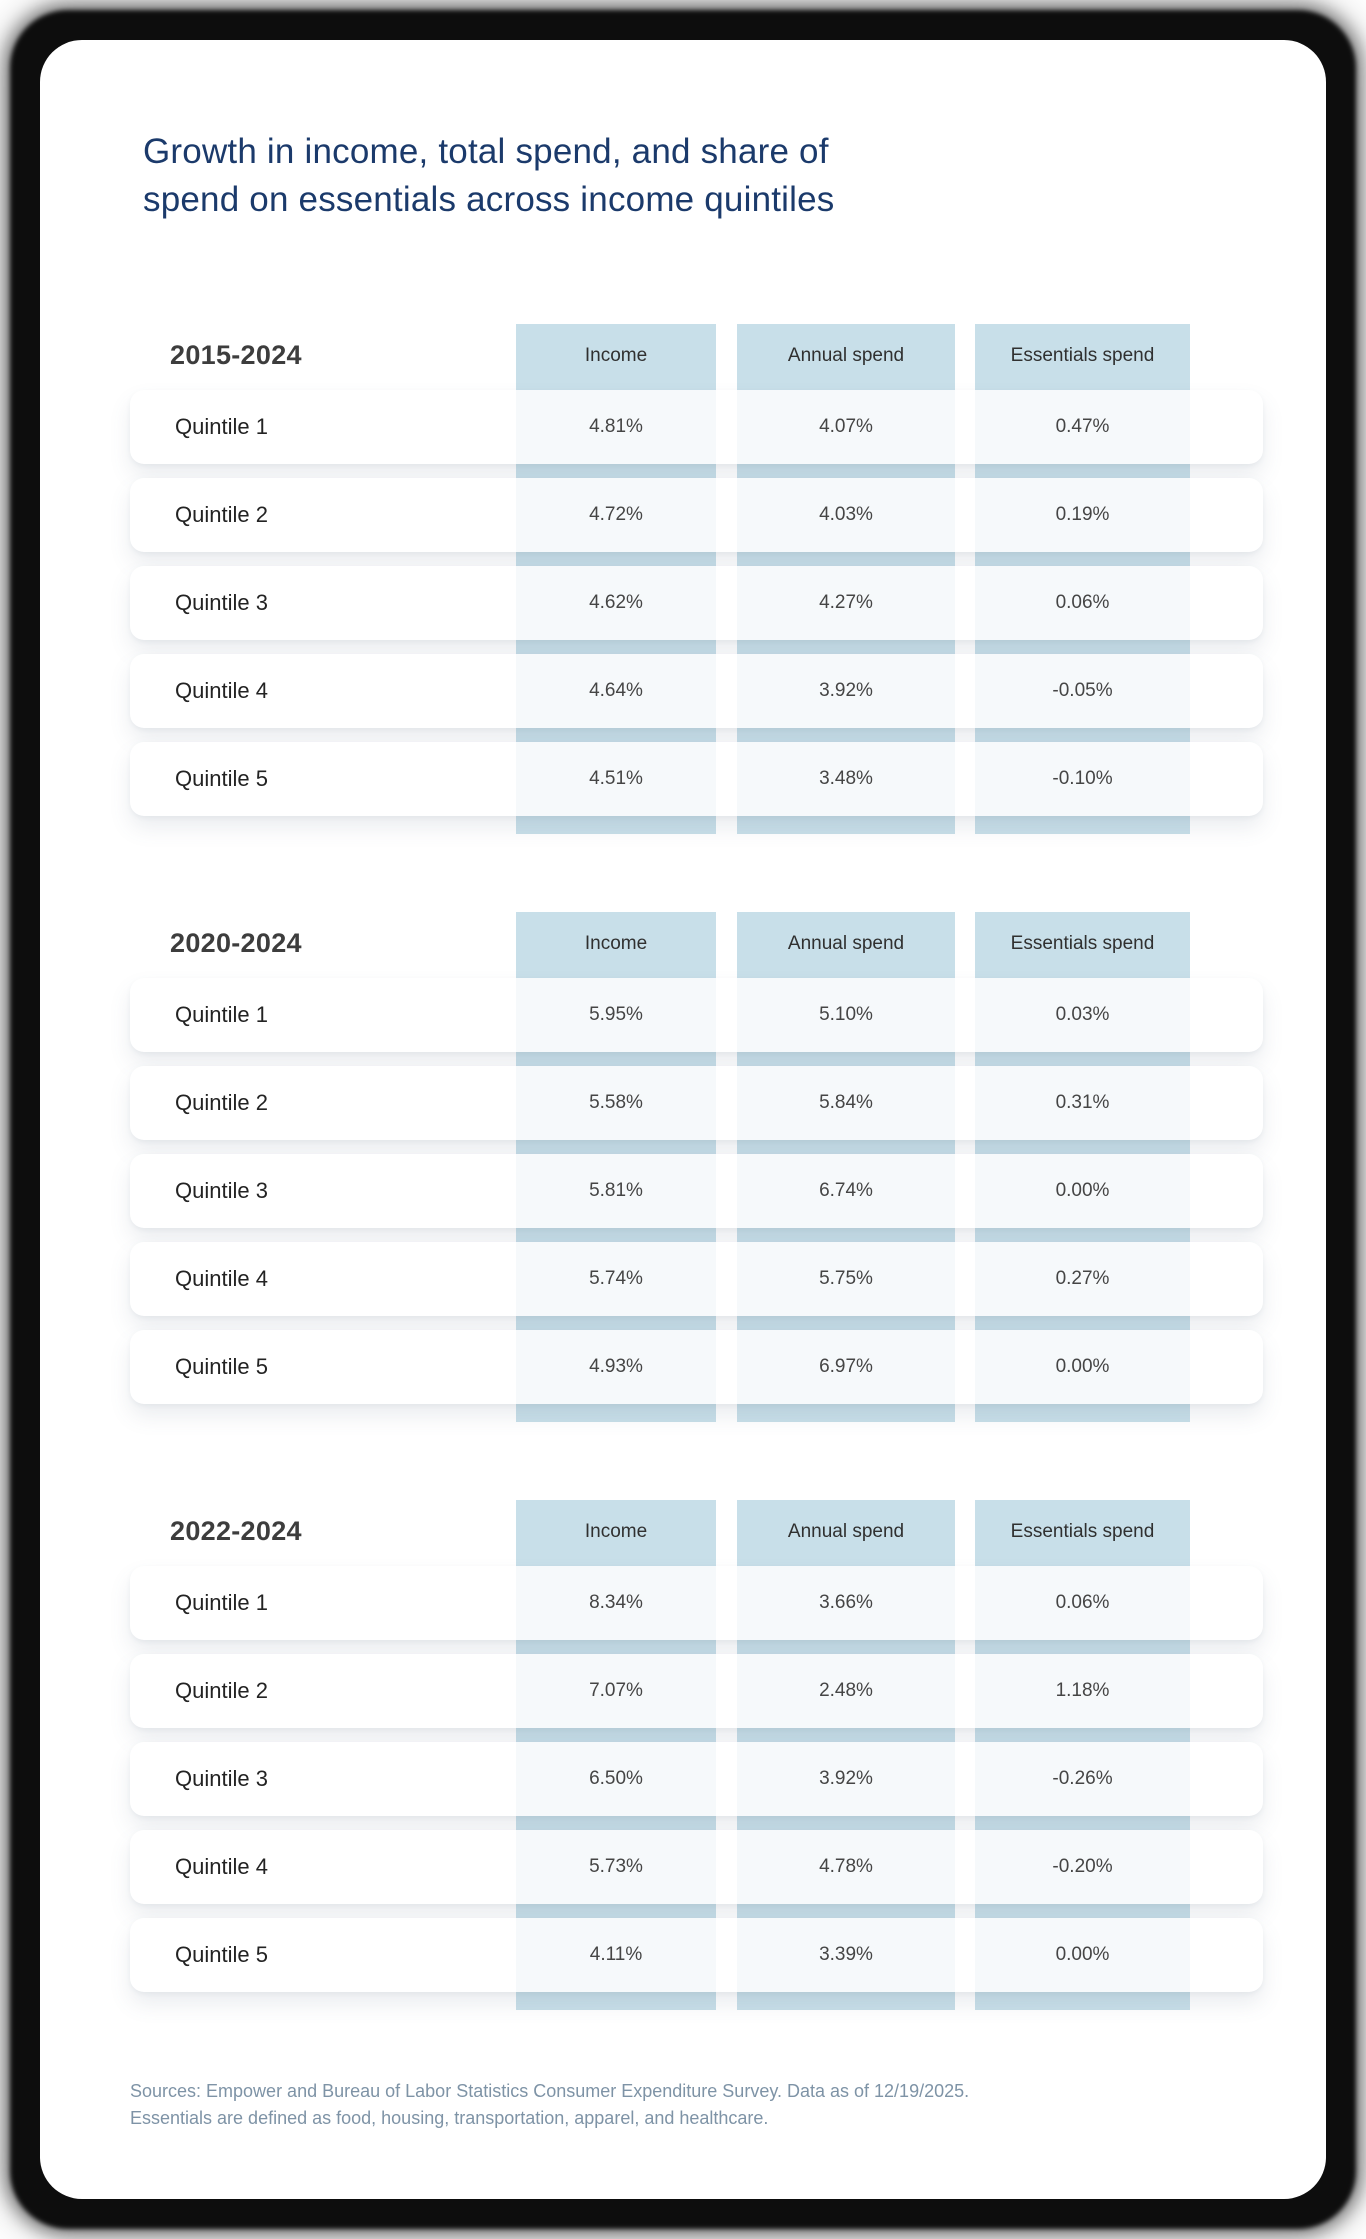 The image size is (1366, 2239). I want to click on period-label: 2020-2024, so click(236, 943).